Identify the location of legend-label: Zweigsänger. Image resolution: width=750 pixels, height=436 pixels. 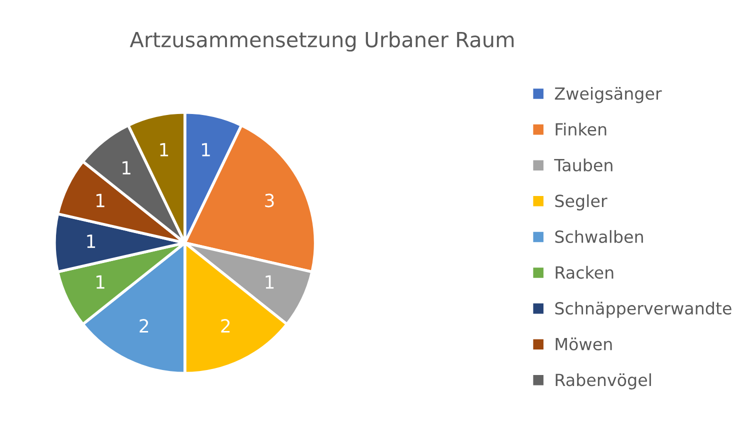
(608, 95).